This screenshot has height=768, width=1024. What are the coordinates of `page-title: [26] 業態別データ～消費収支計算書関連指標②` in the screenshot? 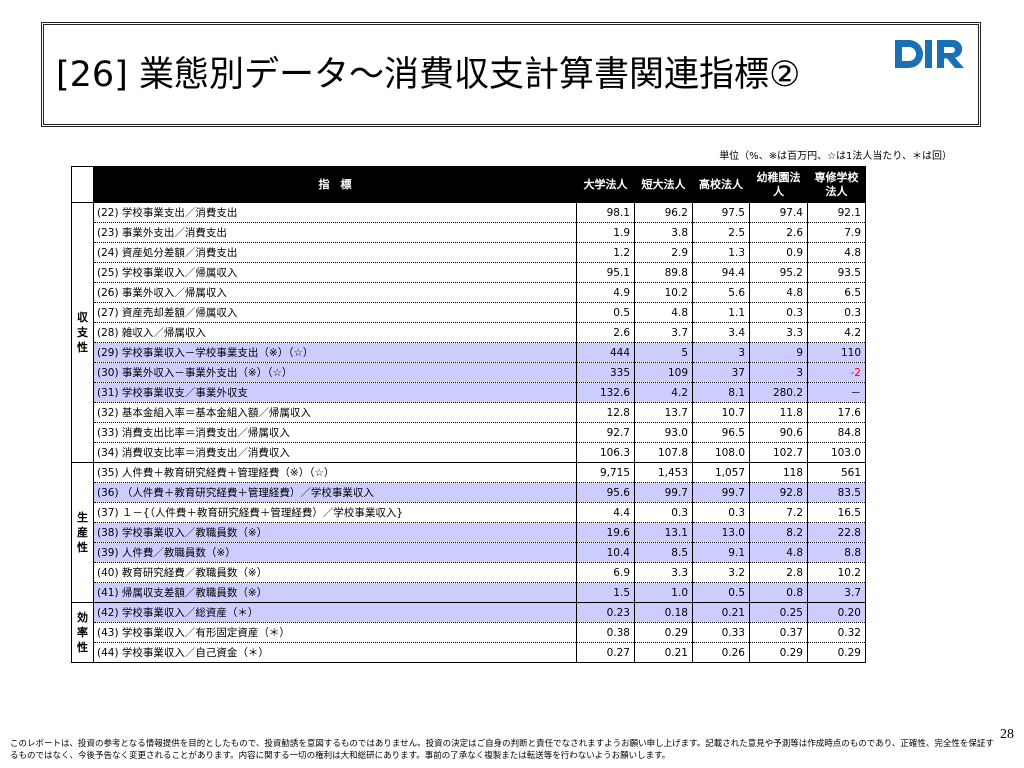 It's located at (428, 75).